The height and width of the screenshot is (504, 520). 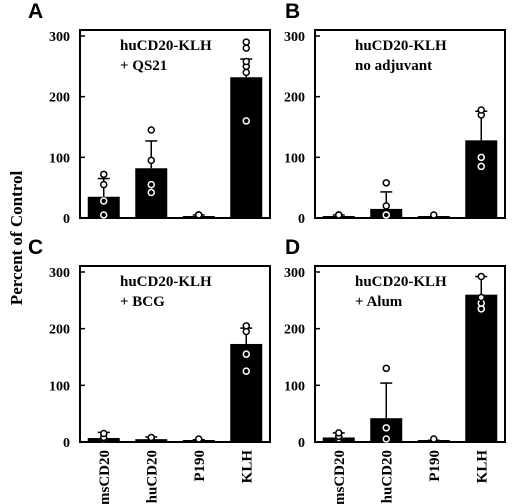 What do you see at coordinates (142, 302) in the screenshot?
I see `panel-annotation: + BCG` at bounding box center [142, 302].